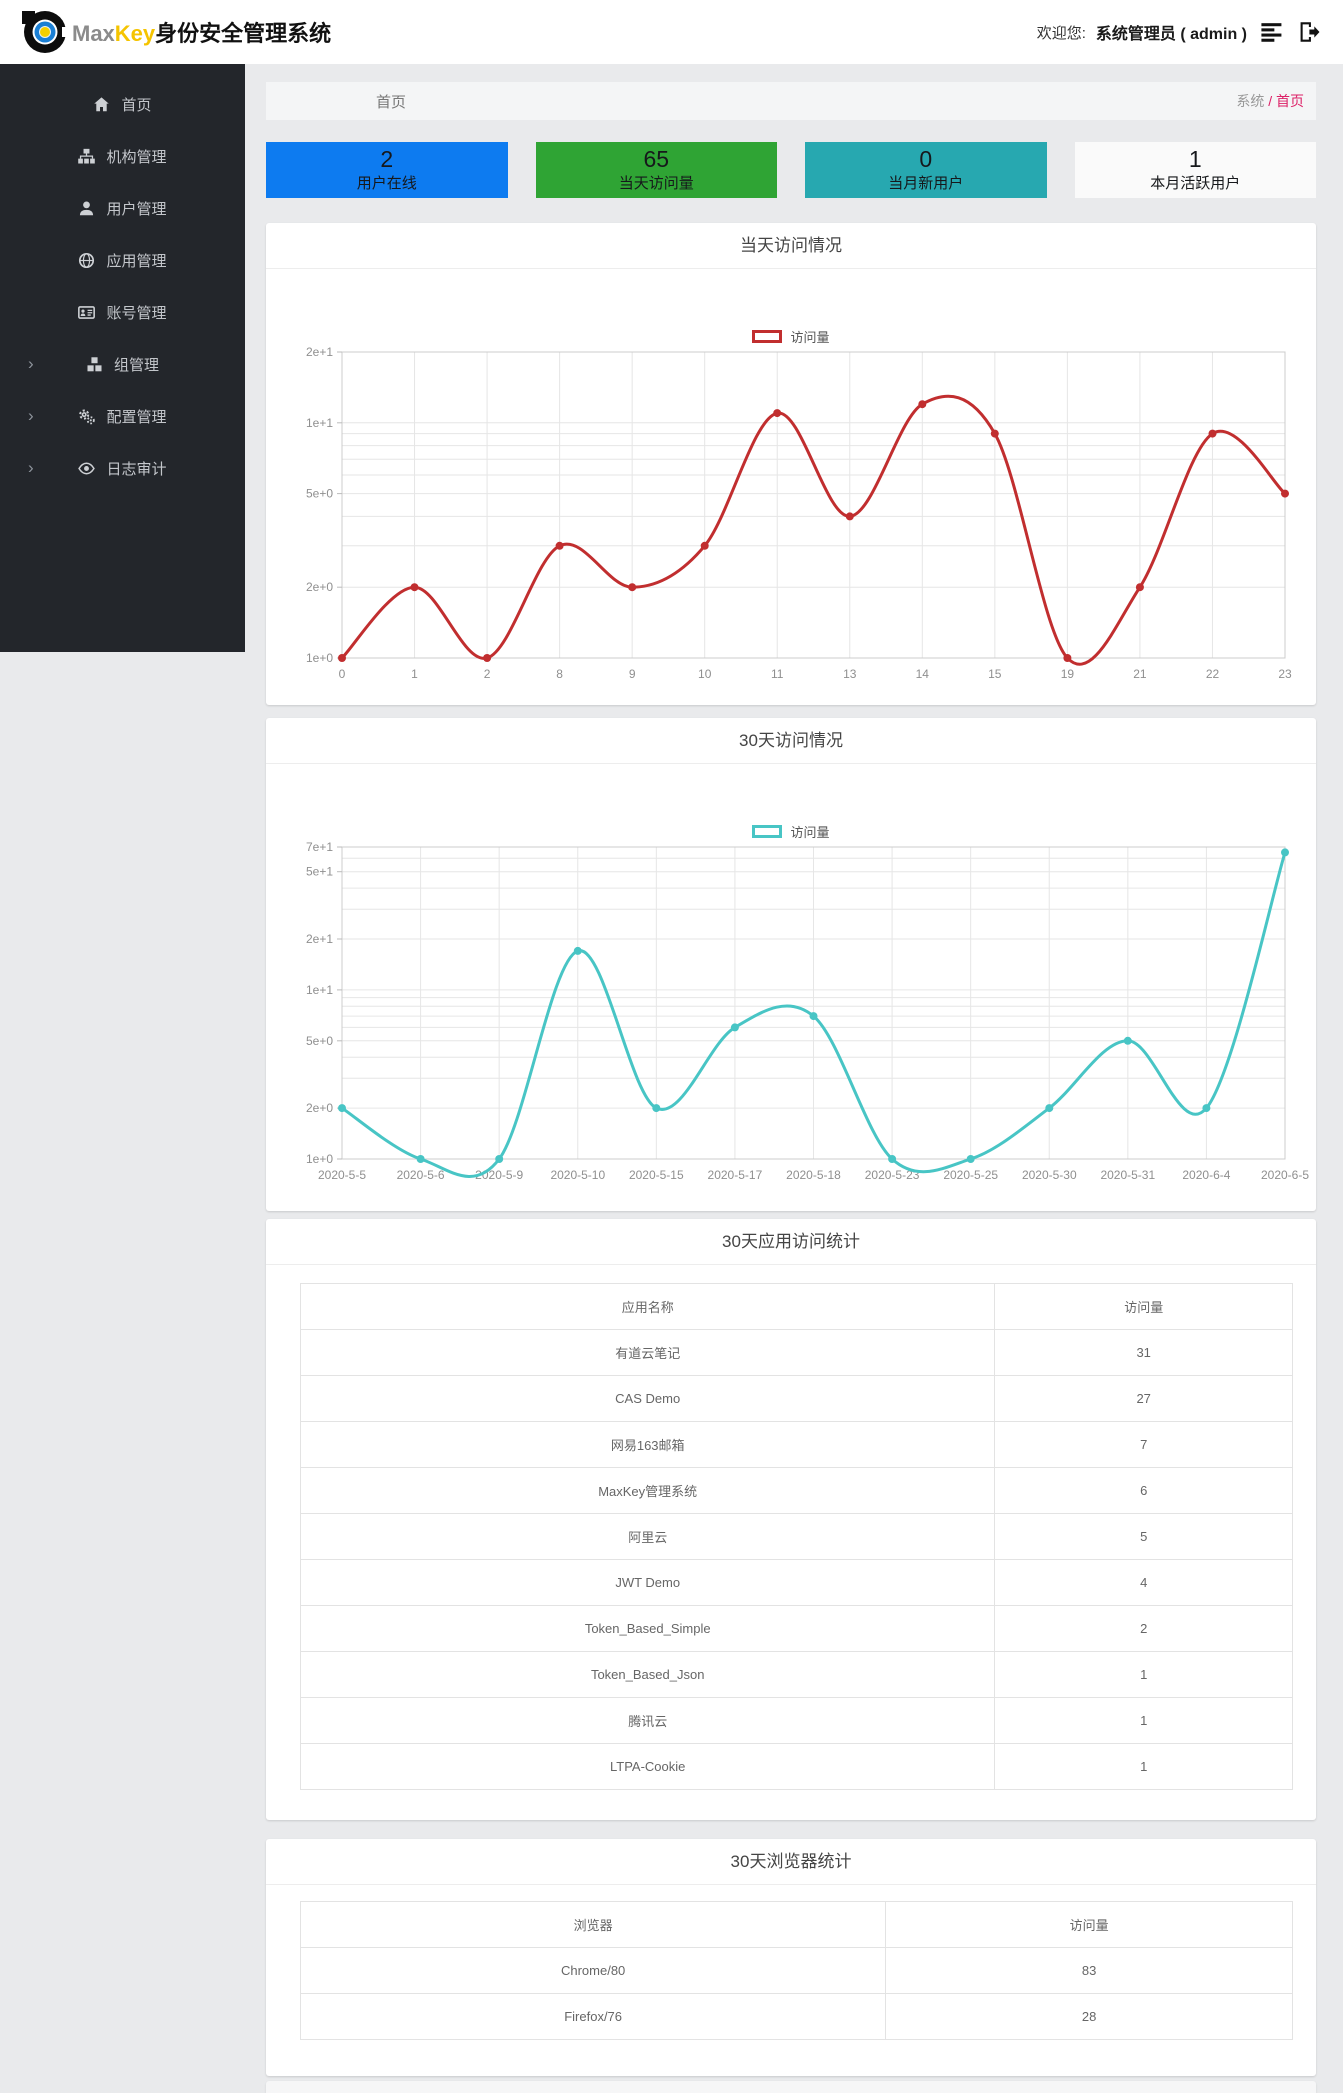 The height and width of the screenshot is (2093, 1343). I want to click on sidebar-item-globe: 应用管理, so click(122, 260).